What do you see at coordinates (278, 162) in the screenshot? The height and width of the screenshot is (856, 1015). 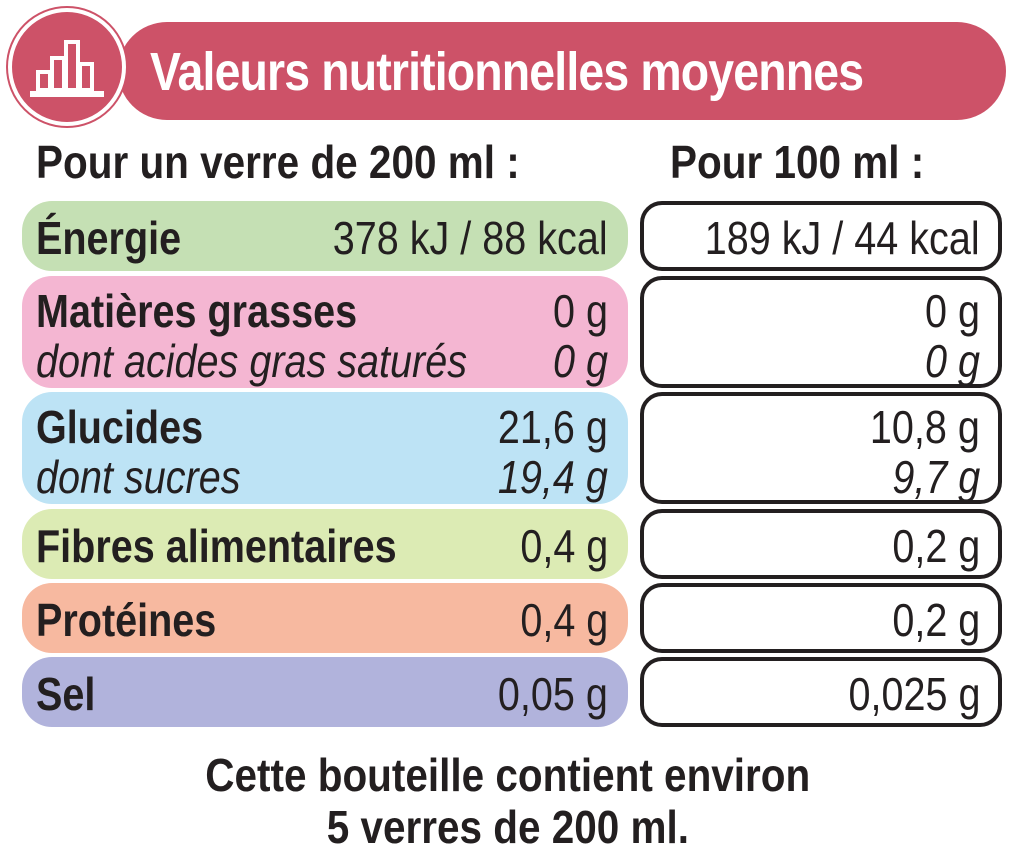 I see `column-header-per-glass: Pour un verre de 200 ml :` at bounding box center [278, 162].